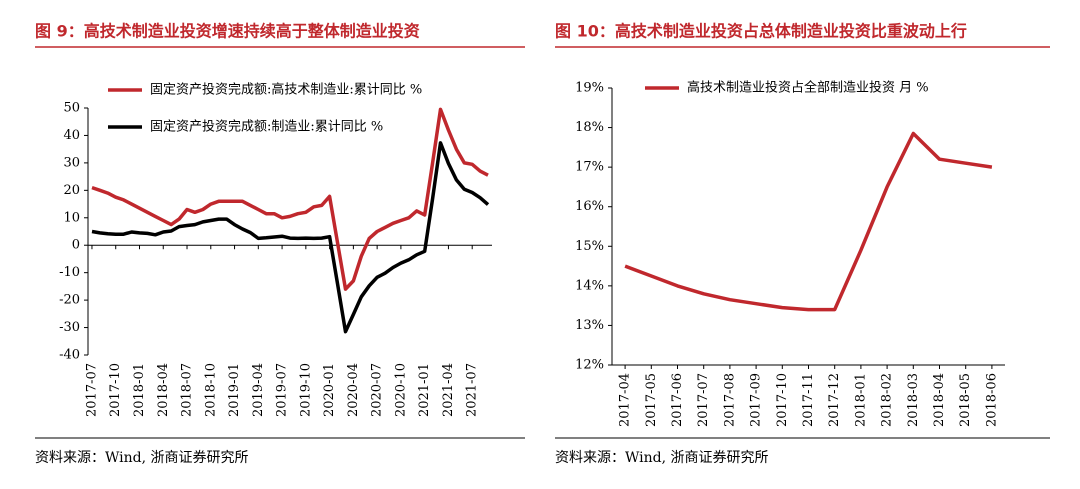 The image size is (1080, 489). What do you see at coordinates (329, 390) in the screenshot?
I see `x-tick-label: 2020-01` at bounding box center [329, 390].